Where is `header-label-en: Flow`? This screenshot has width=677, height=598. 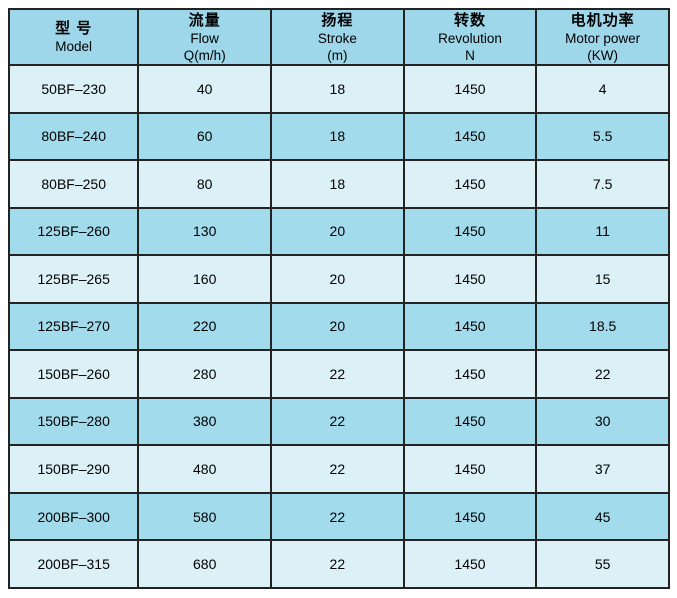 header-label-en: Flow is located at coordinates (204, 38).